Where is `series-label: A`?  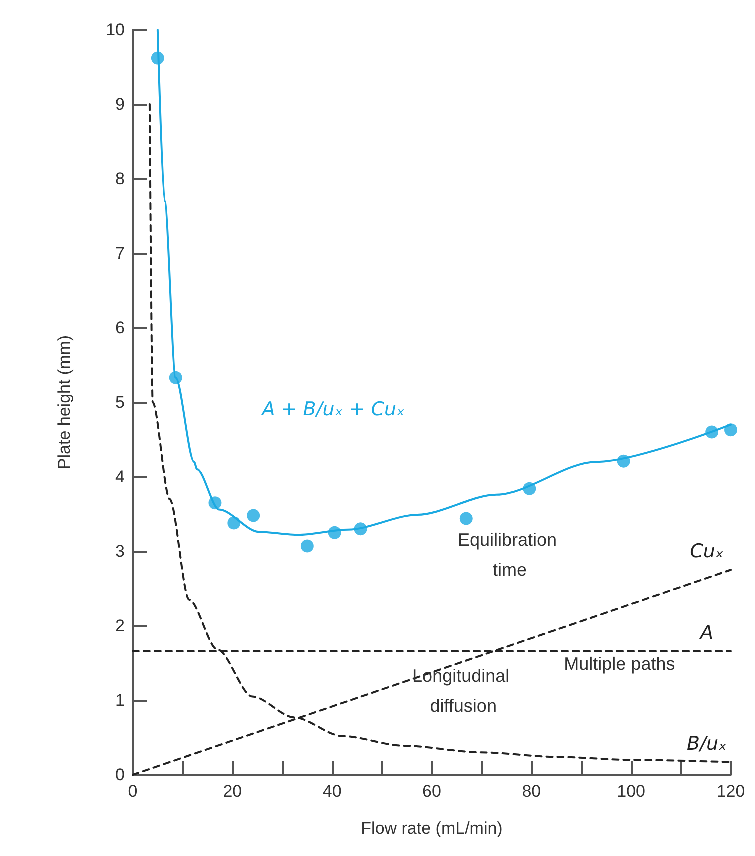
series-label: A is located at coordinates (706, 633).